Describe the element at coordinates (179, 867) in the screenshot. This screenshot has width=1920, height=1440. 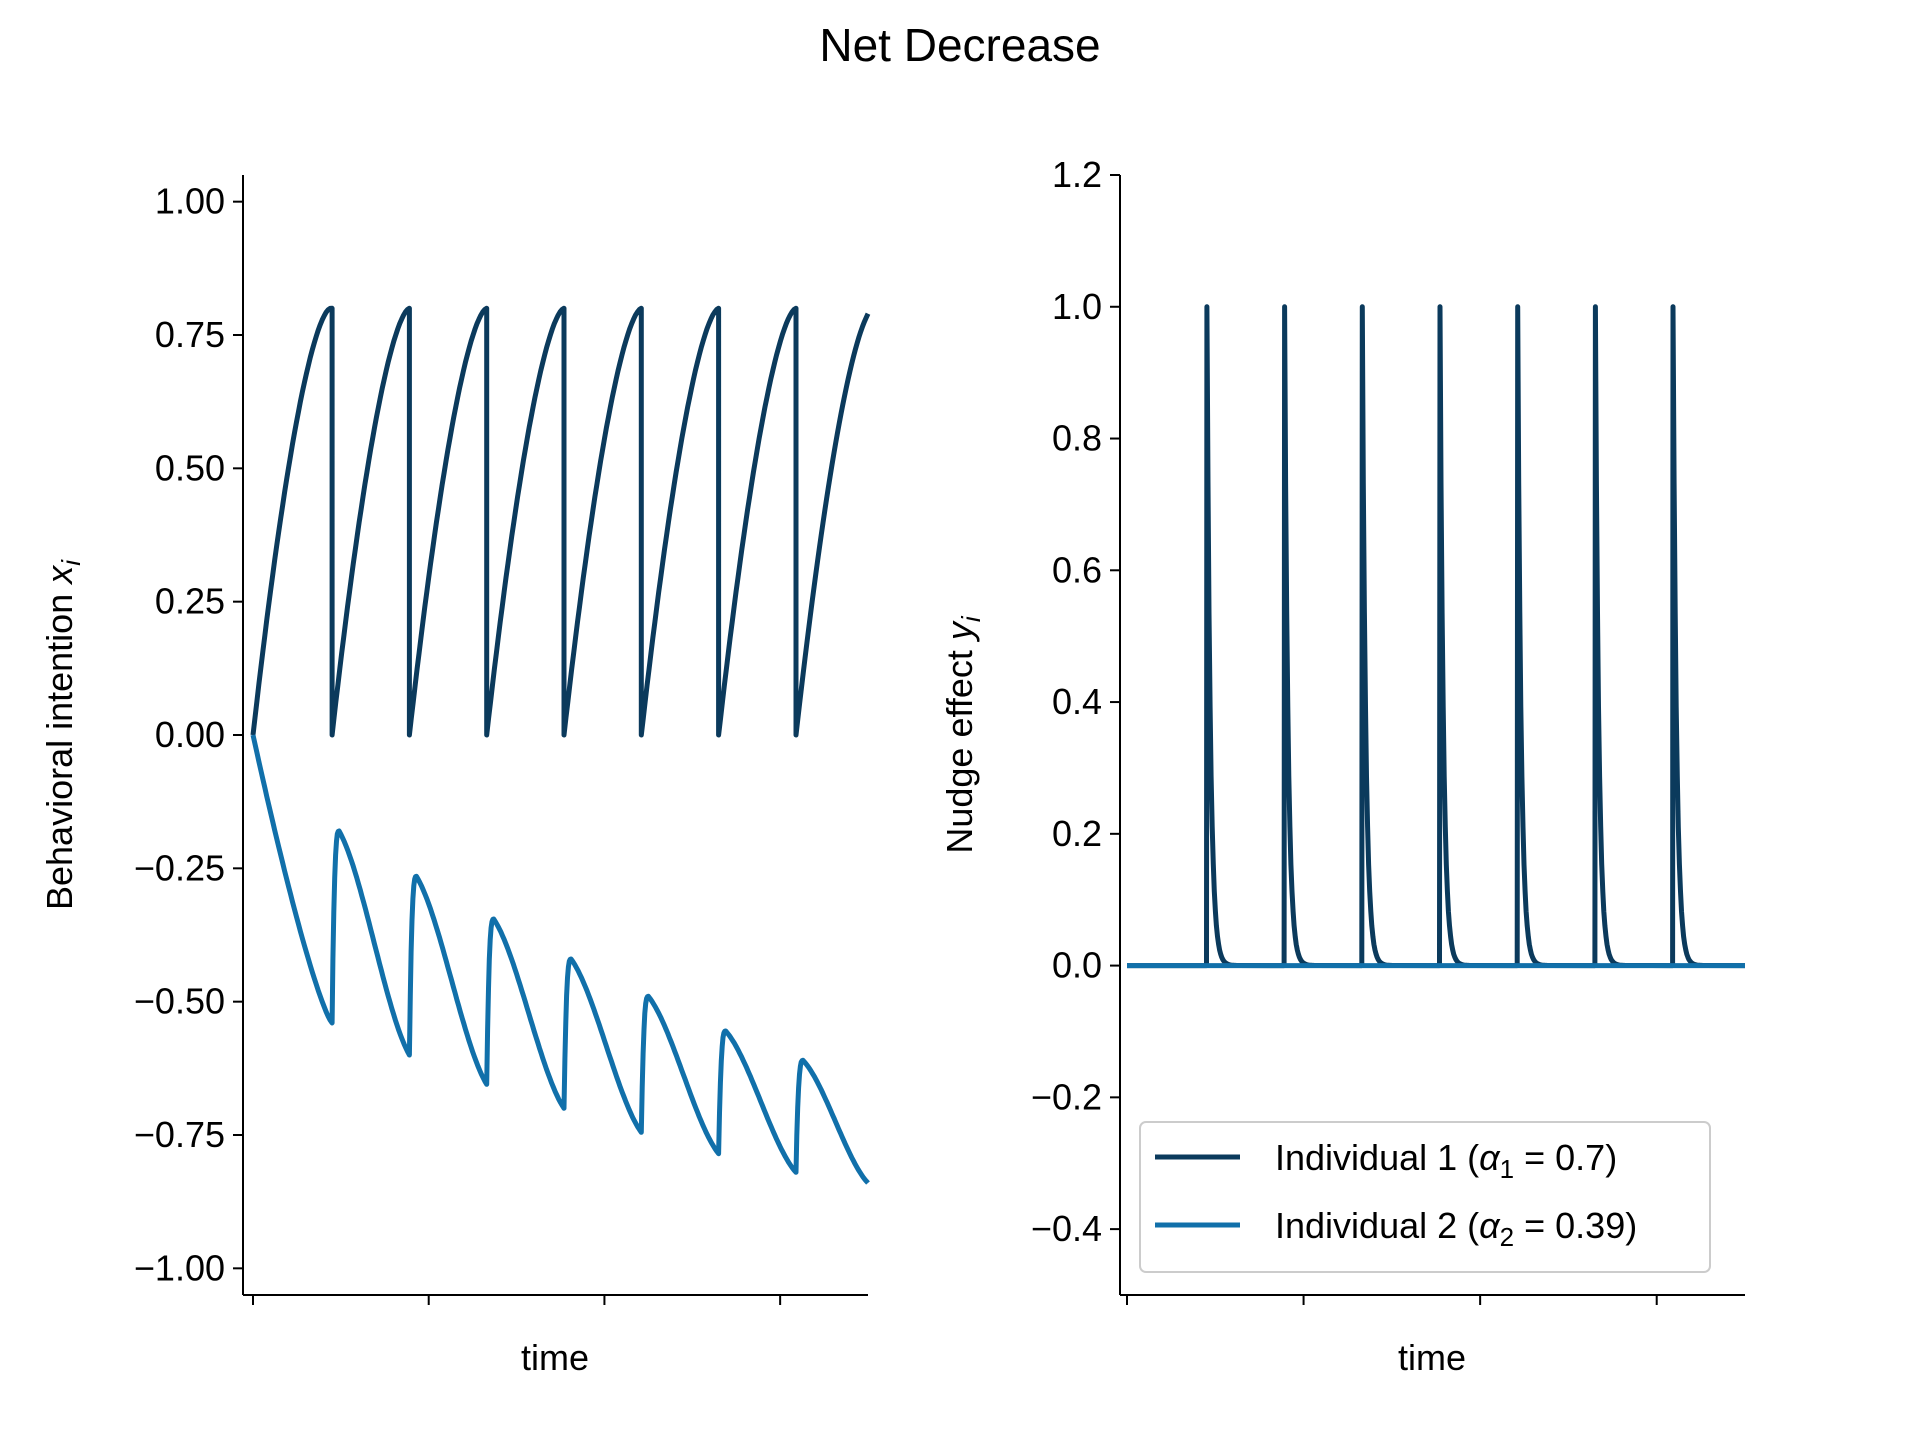
I see `left-y-tick-label: −0.25` at that location.